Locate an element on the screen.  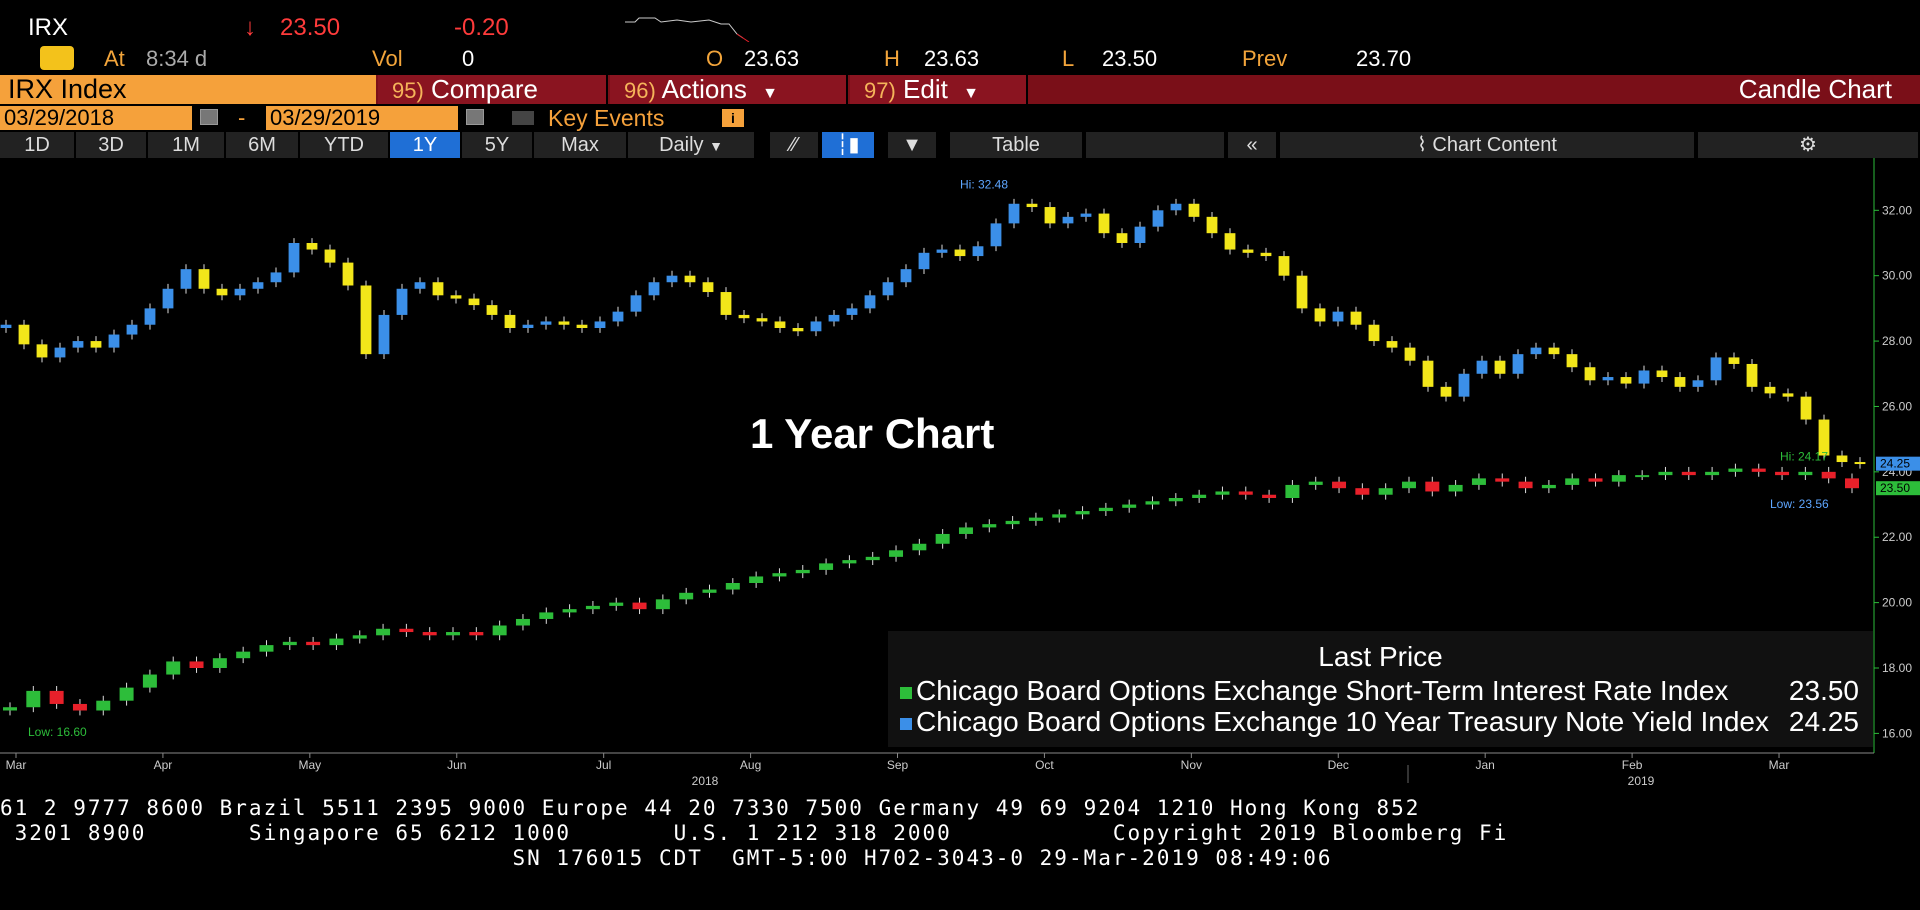
range-3d-button: 3D is located at coordinates (112, 145).